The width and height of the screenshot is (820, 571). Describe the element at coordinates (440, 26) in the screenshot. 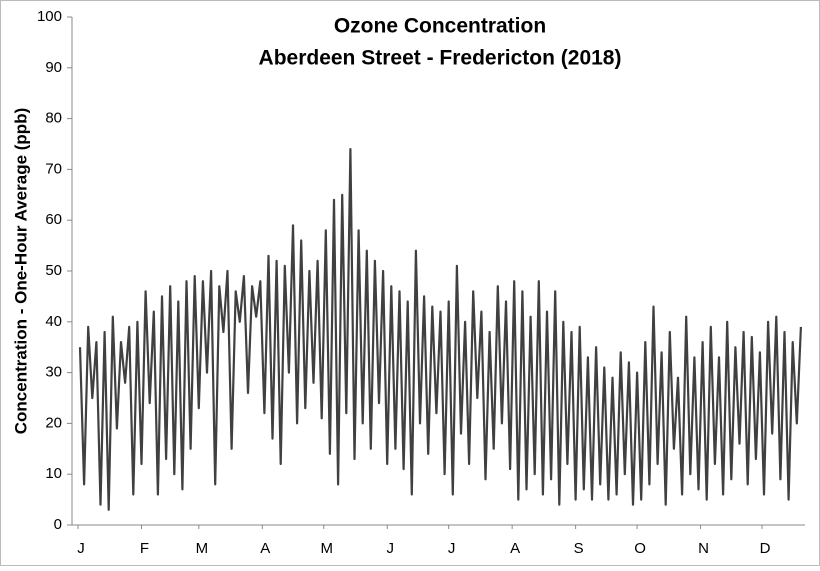

I see `chart-title: Ozone Concentration` at that location.